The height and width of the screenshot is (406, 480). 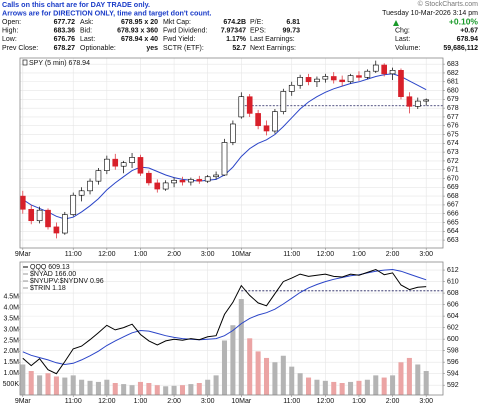 What do you see at coordinates (23, 254) in the screenshot?
I see `x-tick-label: 9Mar` at bounding box center [23, 254].